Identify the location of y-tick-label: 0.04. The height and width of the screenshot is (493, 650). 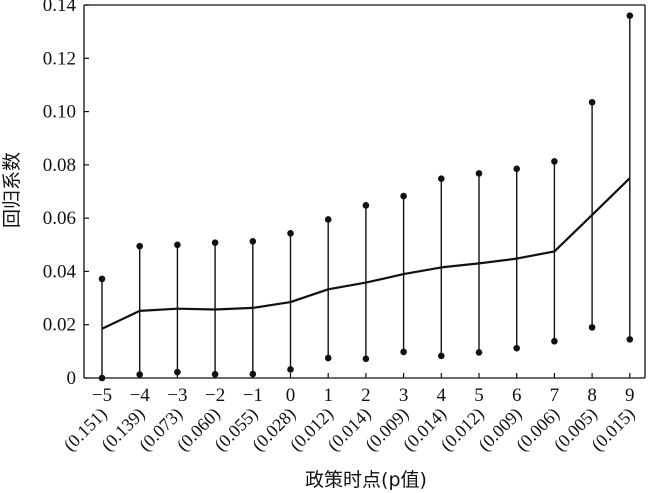
(60, 271).